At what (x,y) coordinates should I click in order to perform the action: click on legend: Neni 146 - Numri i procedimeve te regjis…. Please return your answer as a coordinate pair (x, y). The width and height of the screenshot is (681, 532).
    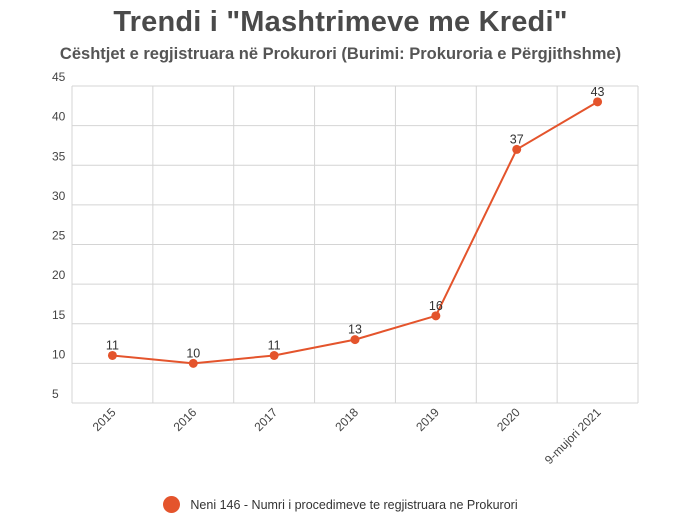
    Looking at the image, I should click on (340, 504).